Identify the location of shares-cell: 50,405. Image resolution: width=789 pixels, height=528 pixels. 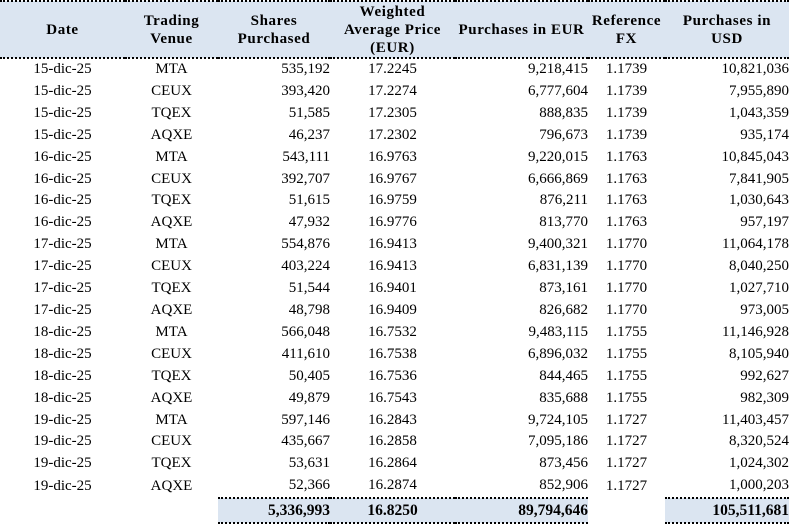
(309, 375).